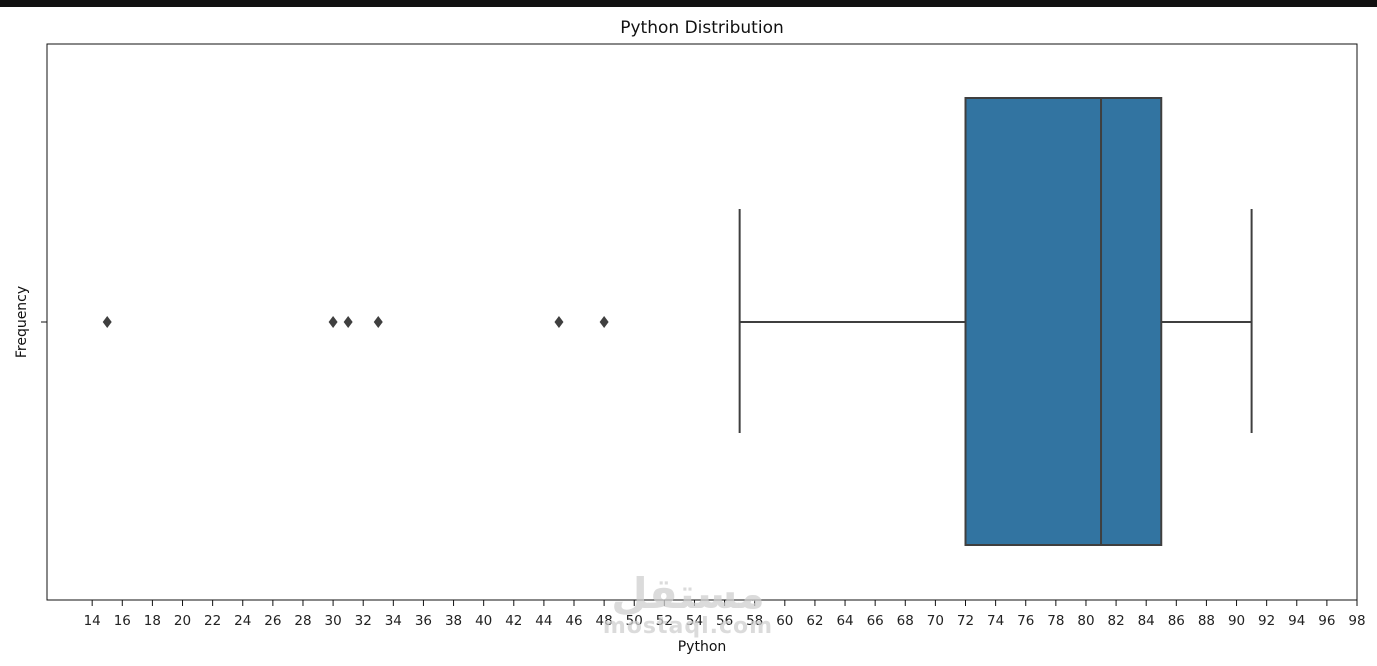  What do you see at coordinates (122, 621) in the screenshot?
I see `x-tick-label: 16` at bounding box center [122, 621].